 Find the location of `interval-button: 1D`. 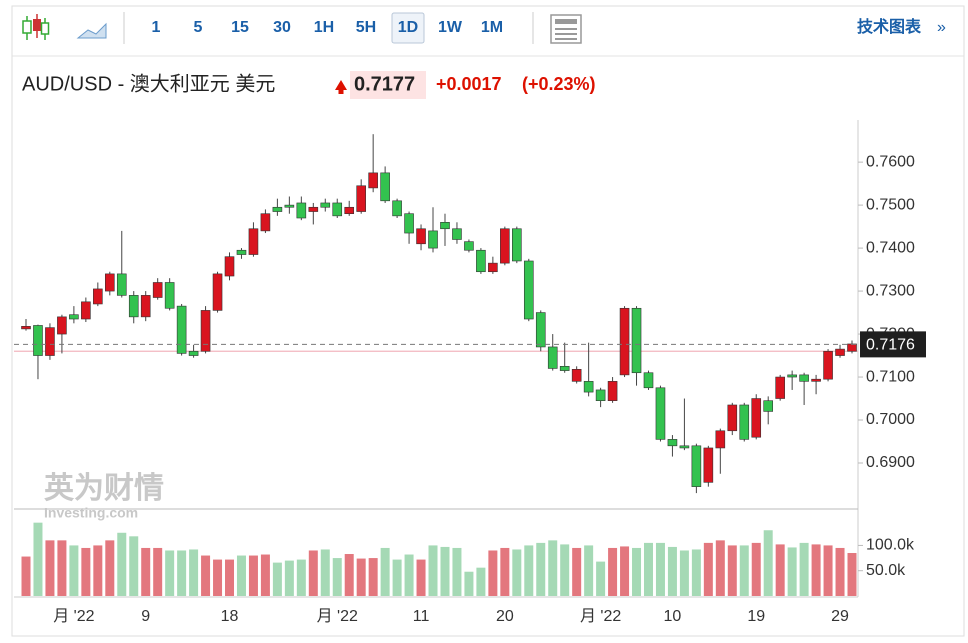

interval-button: 1D is located at coordinates (408, 27).